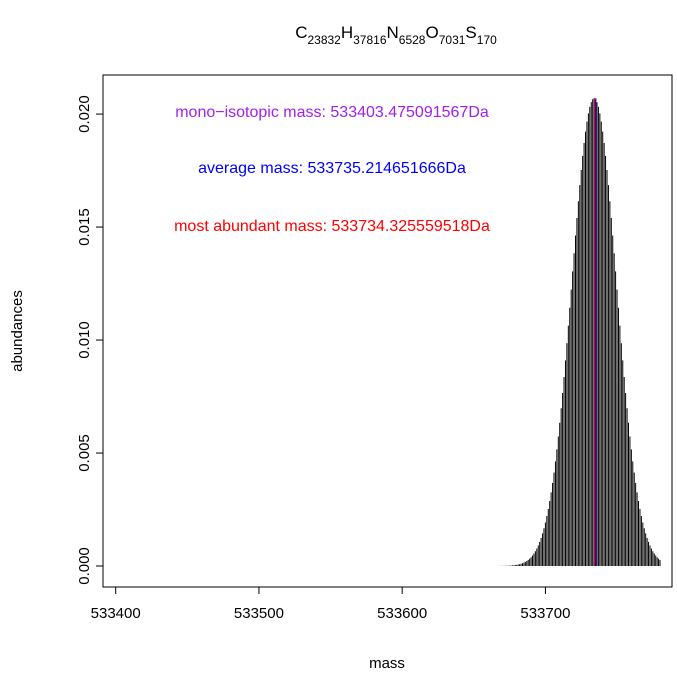 The image size is (677, 680). What do you see at coordinates (487, 40) in the screenshot?
I see `formula-count: 170` at bounding box center [487, 40].